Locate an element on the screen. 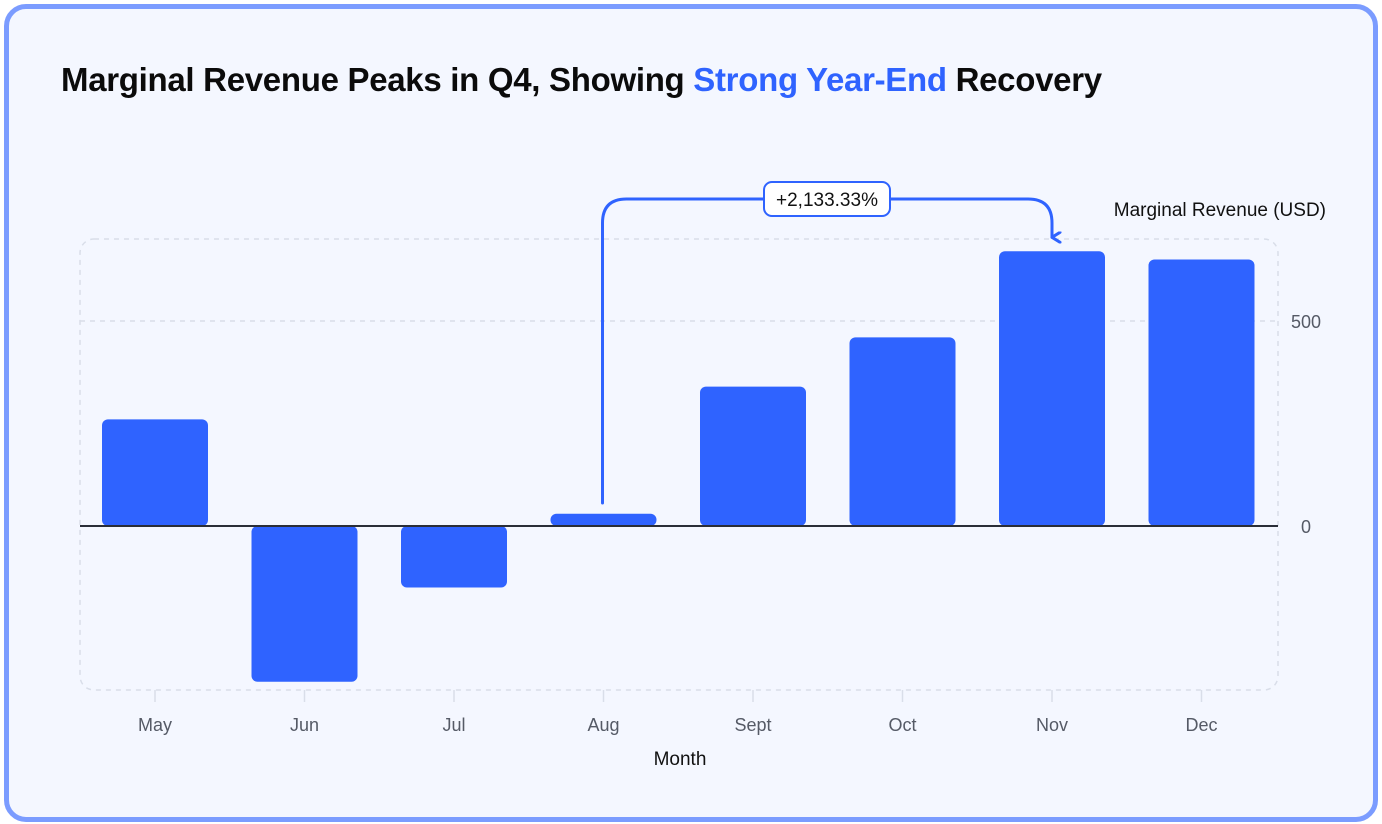  bar-oct is located at coordinates (902, 431).